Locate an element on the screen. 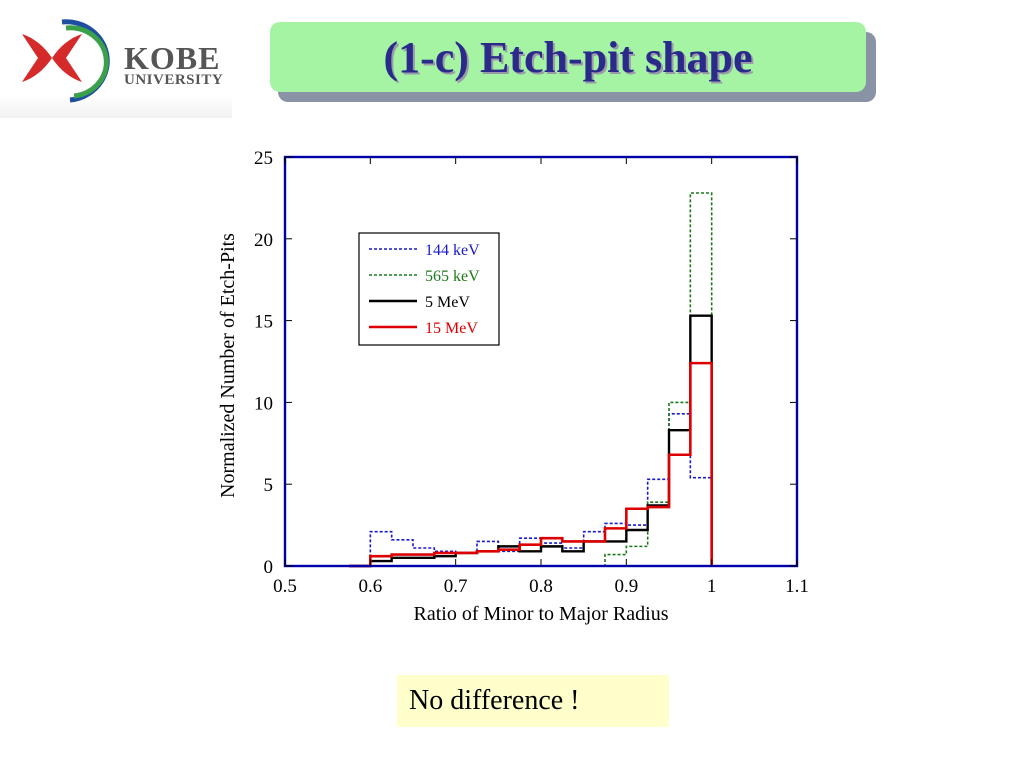 The width and height of the screenshot is (1024, 768). x-tick-label: 0.7 is located at coordinates (456, 586).